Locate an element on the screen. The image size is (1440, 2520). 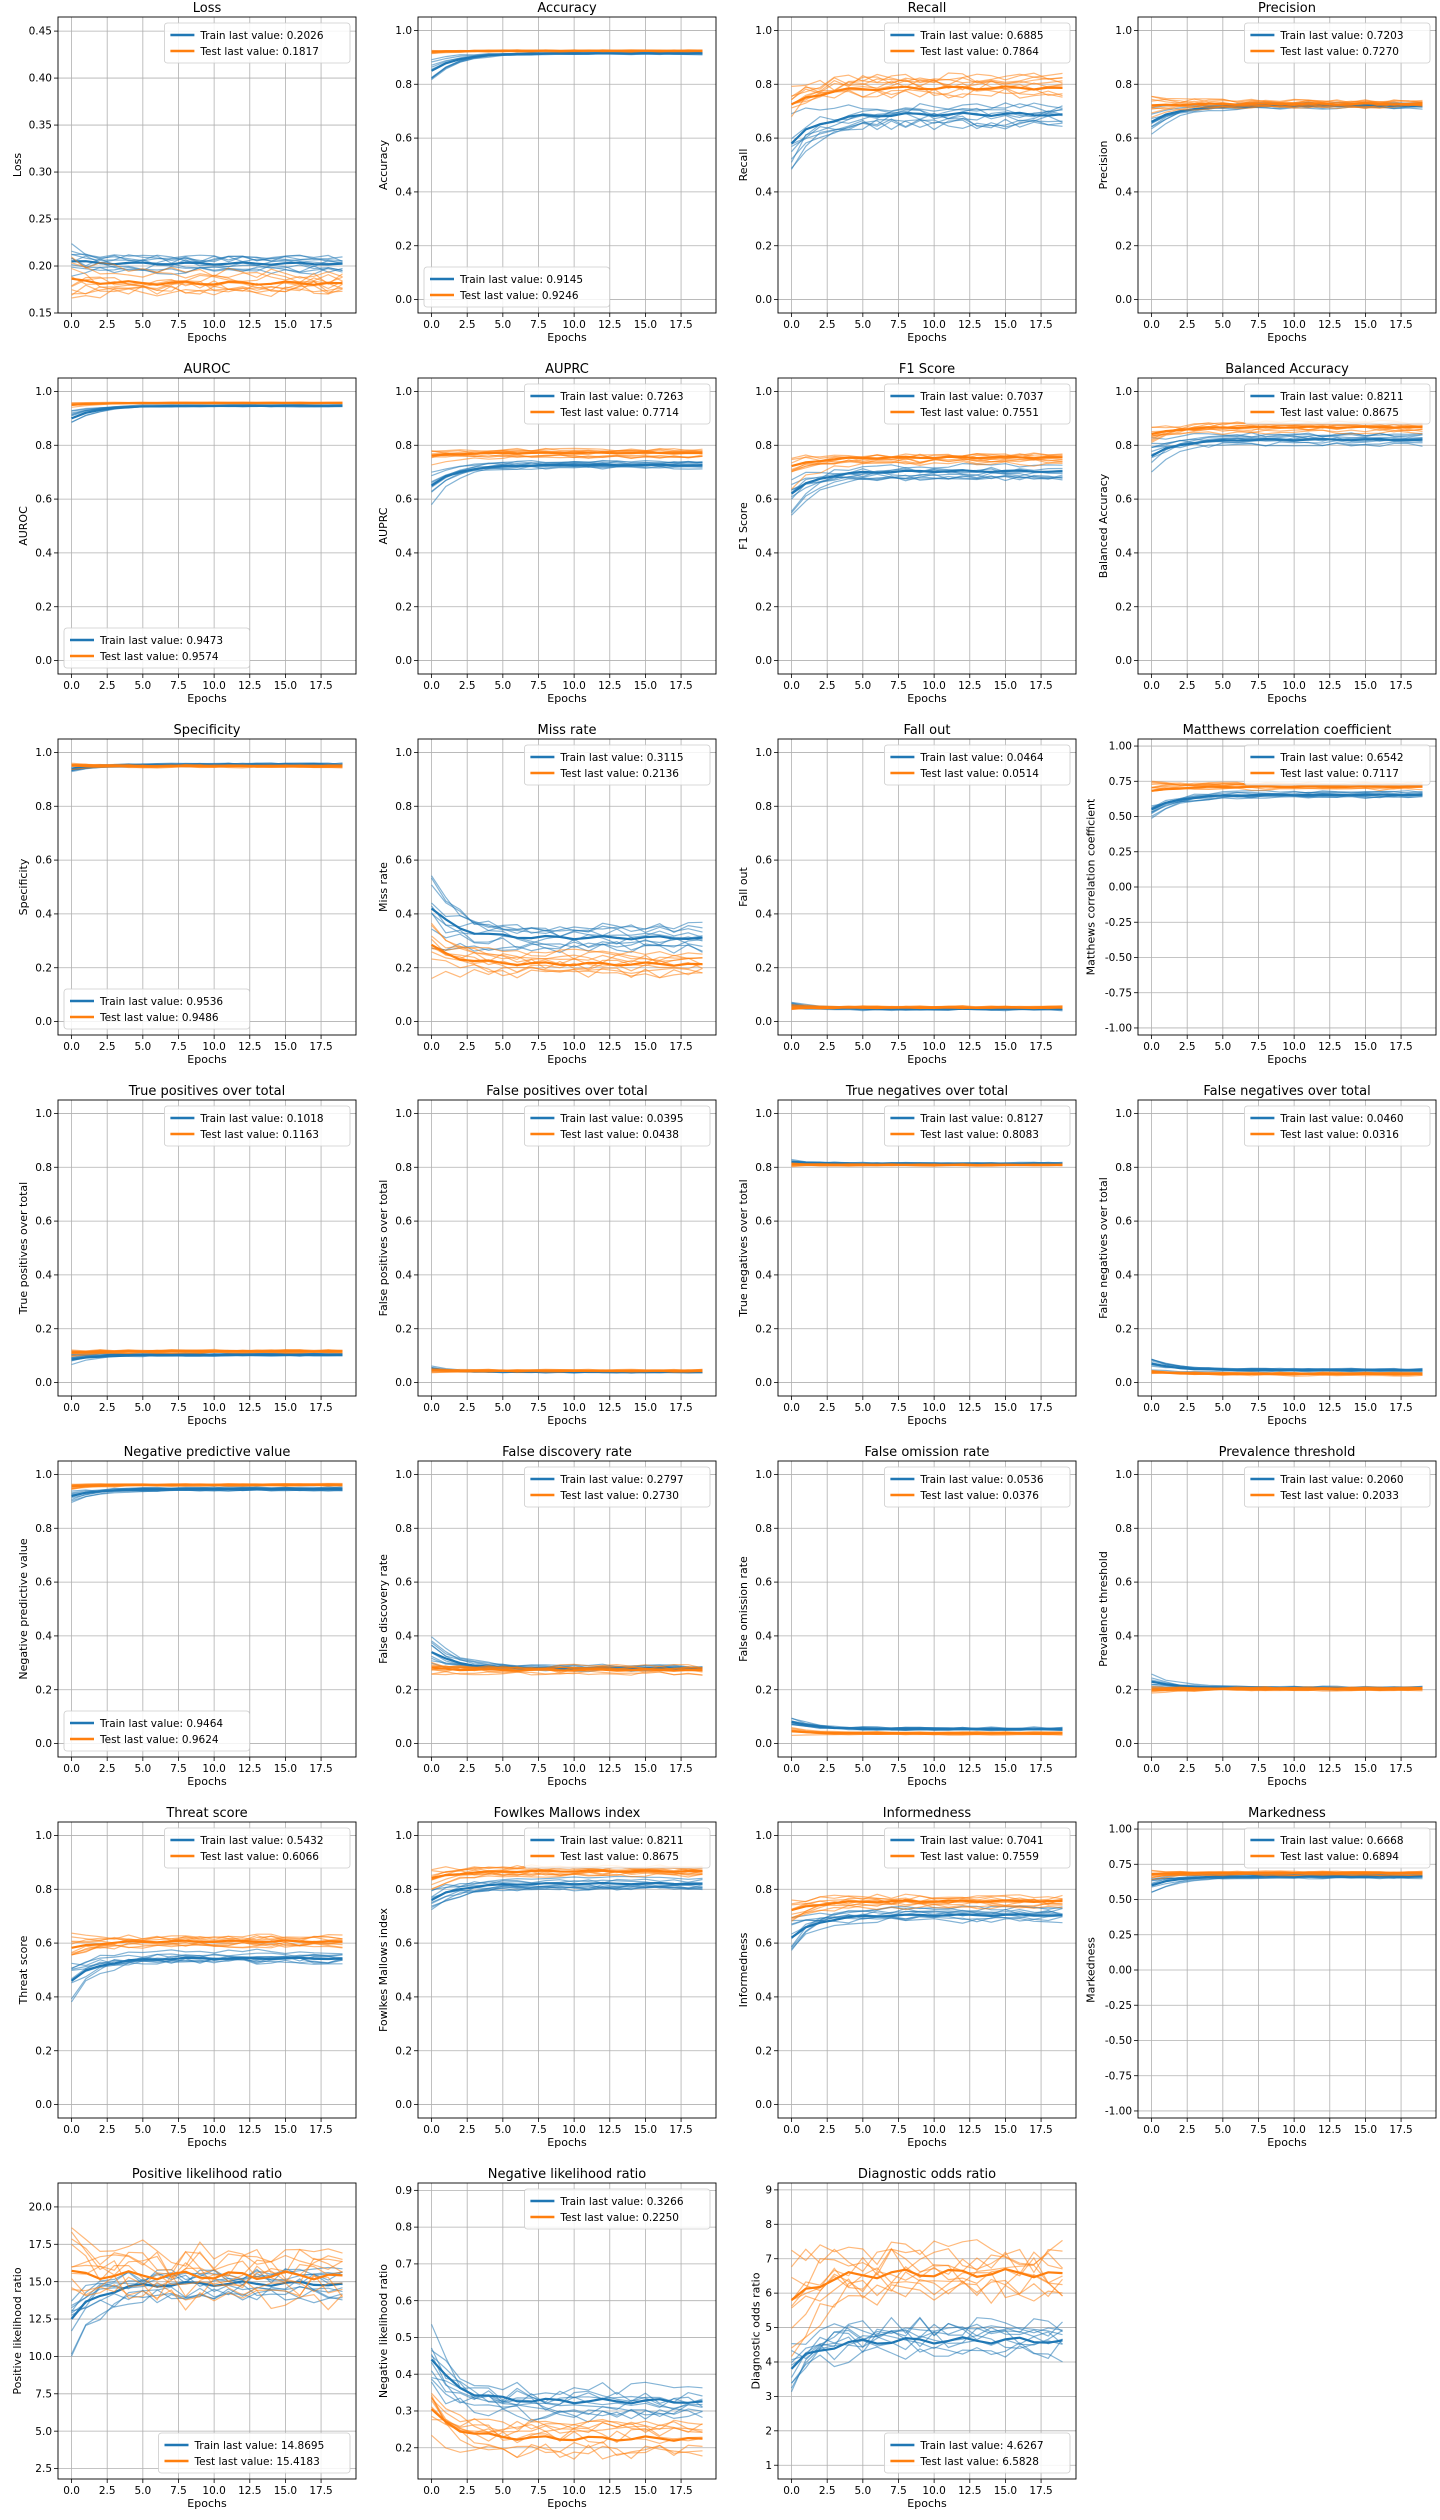
legend-label: Train last value: 0.6542 is located at coordinates (1341, 758).